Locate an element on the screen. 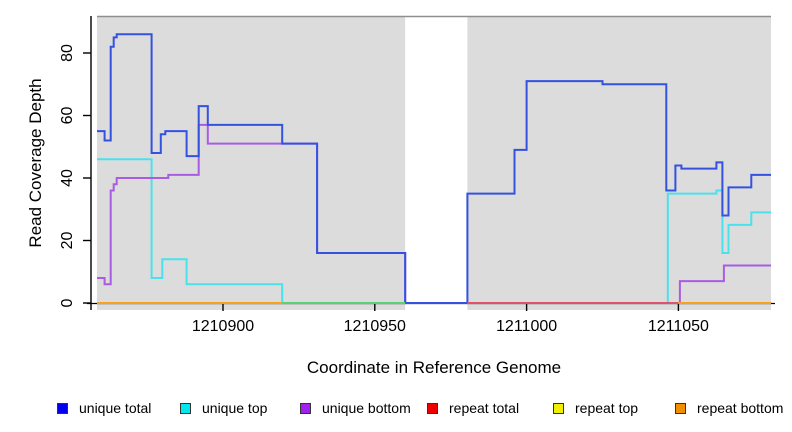 The width and height of the screenshot is (792, 432). legend-swatch-unique-bottom-icon is located at coordinates (305, 408).